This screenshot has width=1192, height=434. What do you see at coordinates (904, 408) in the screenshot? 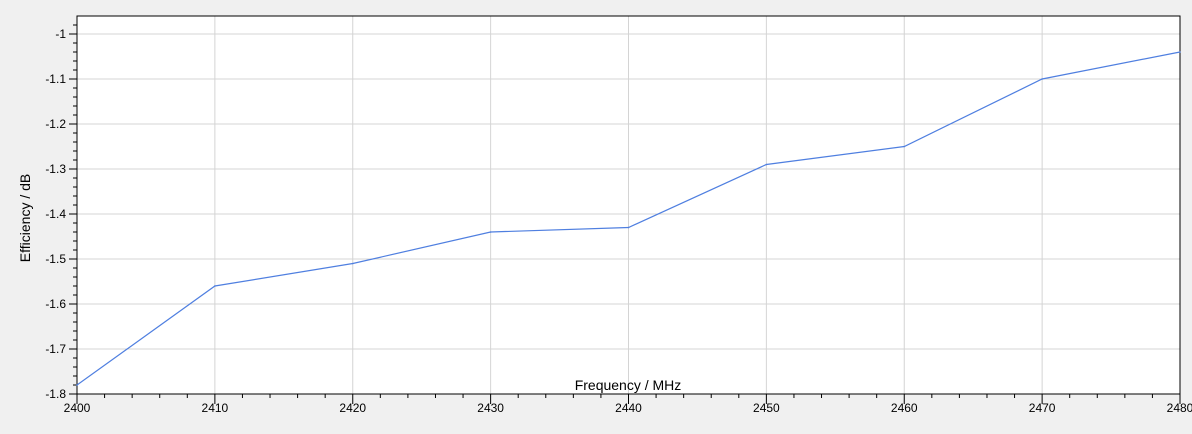
I see `x-tick-label: 2460` at bounding box center [904, 408].